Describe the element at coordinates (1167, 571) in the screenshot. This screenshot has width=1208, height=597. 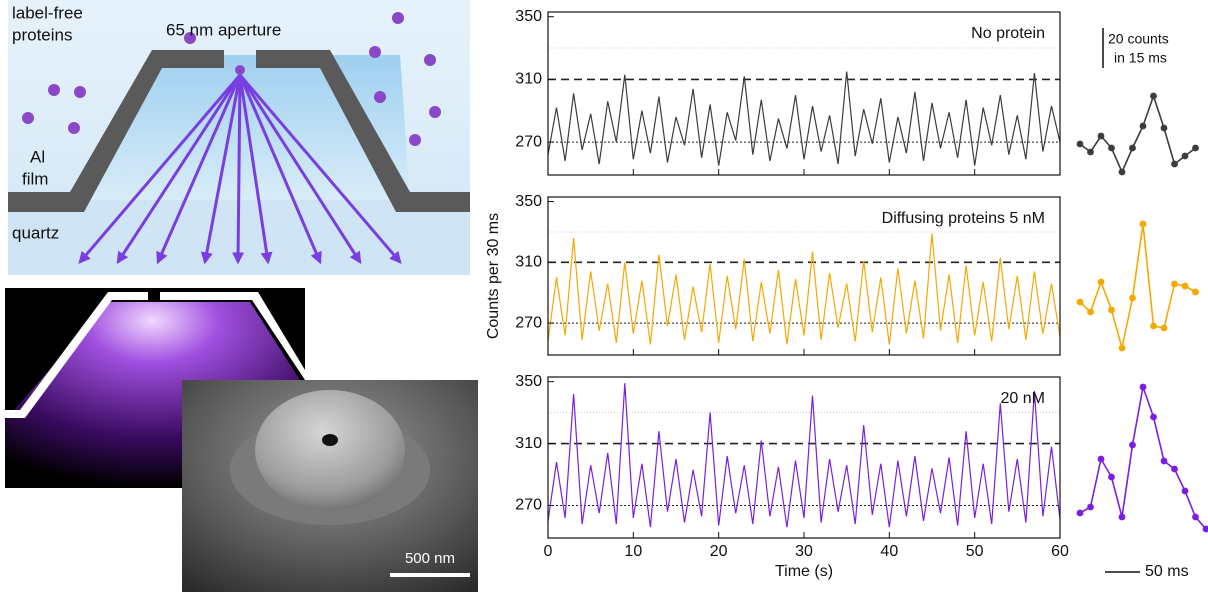
I see `inset-x-scale-label: 50 ms` at that location.